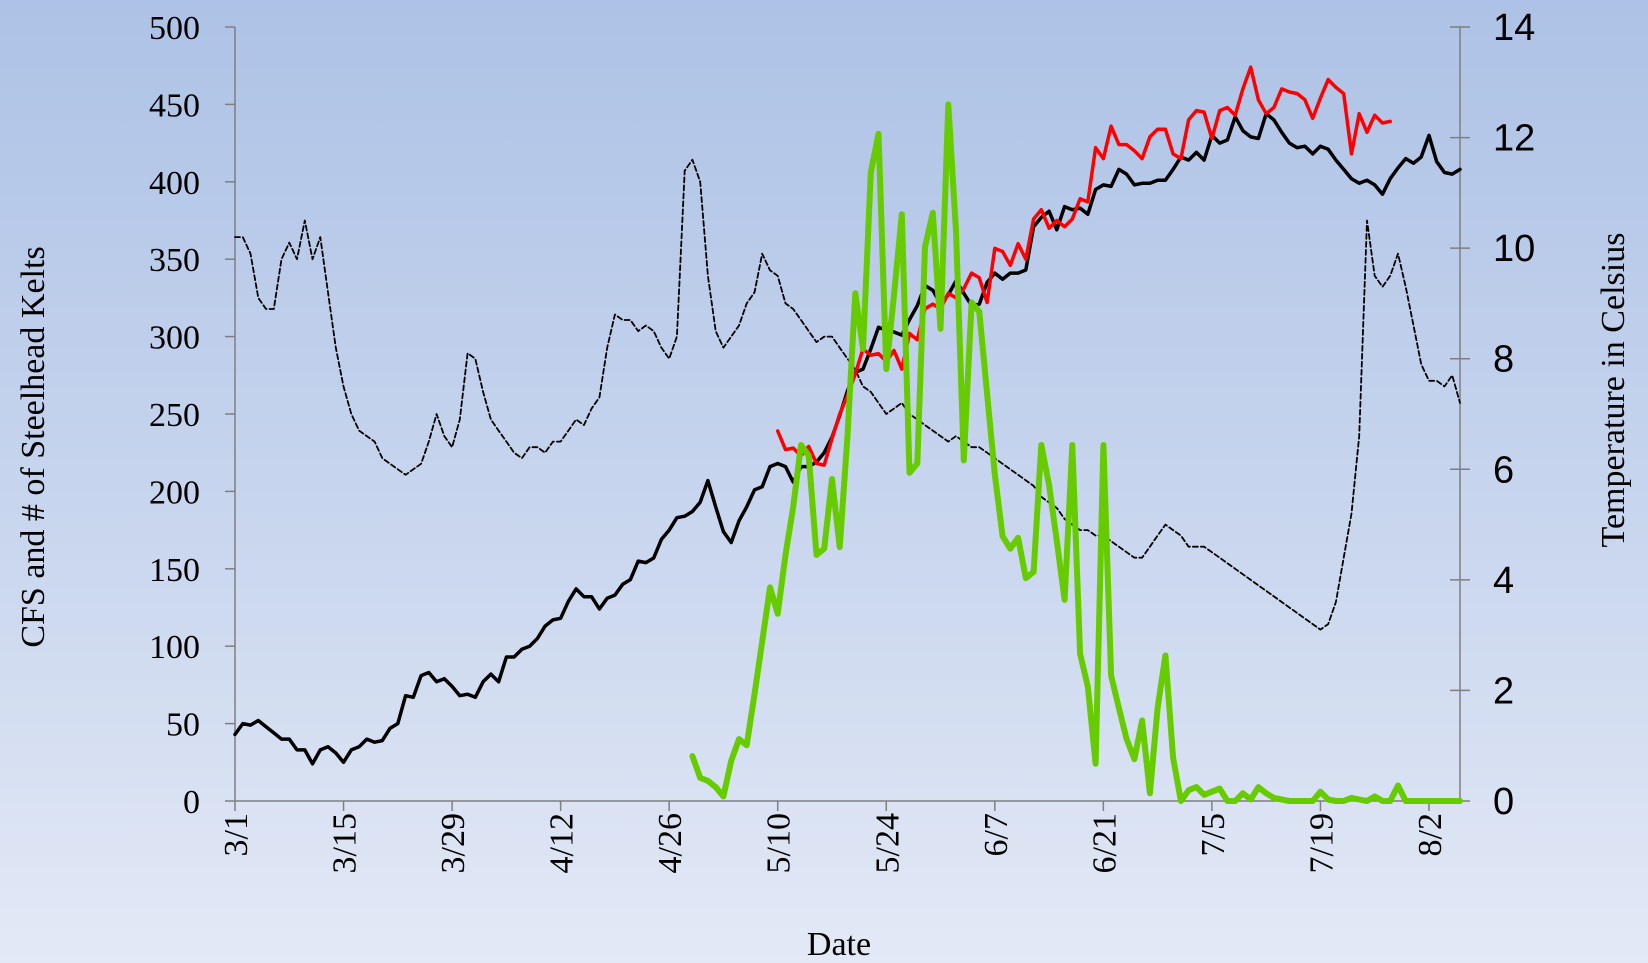  I want to click on right-y-tick-label: 10, so click(1514, 249).